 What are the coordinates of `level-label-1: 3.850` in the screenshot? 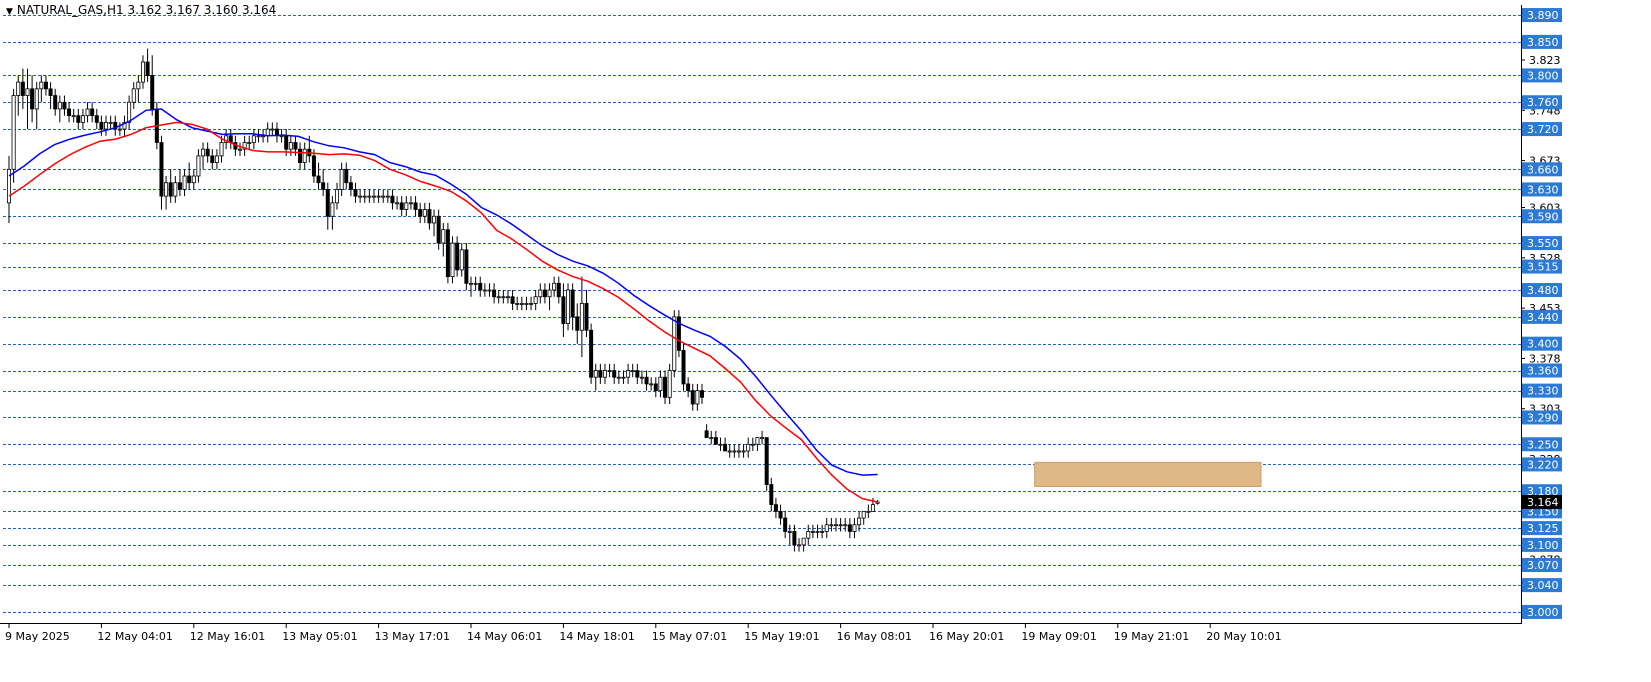 It's located at (1542, 41).